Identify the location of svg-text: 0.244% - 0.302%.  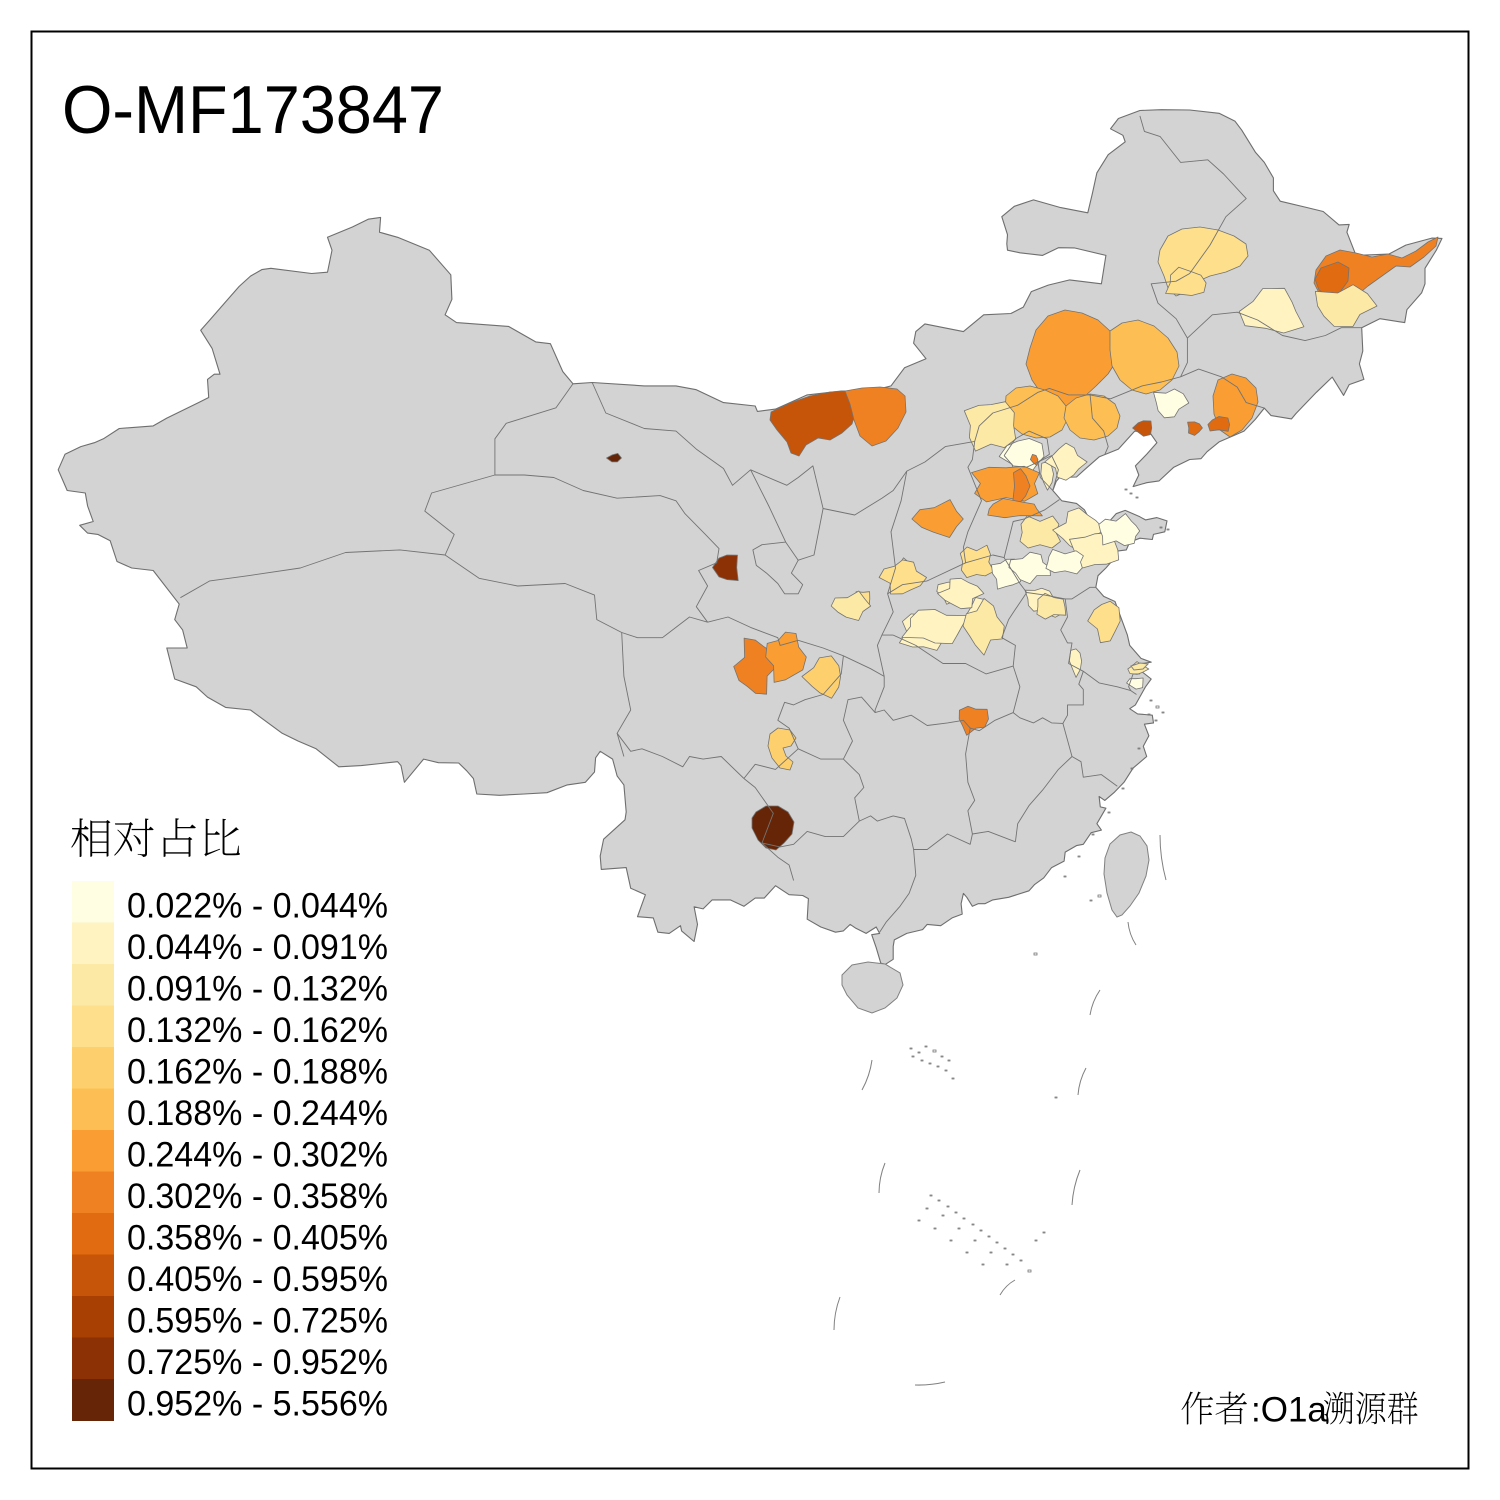
(257, 1155).